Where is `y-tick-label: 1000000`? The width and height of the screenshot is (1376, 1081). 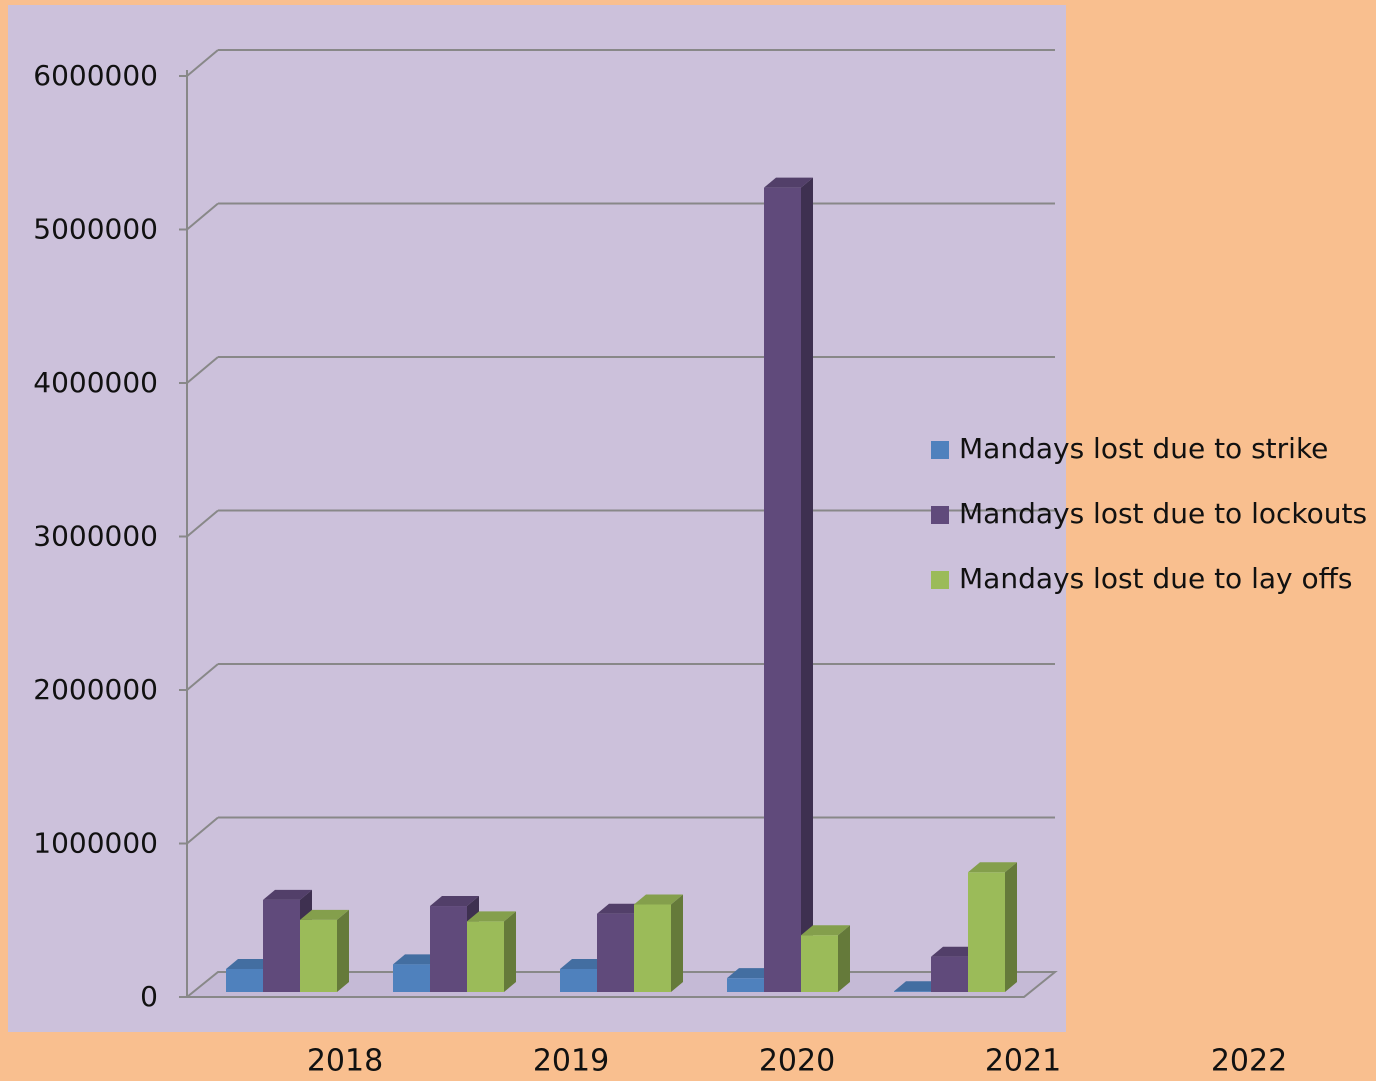 y-tick-label: 1000000 is located at coordinates (95, 843).